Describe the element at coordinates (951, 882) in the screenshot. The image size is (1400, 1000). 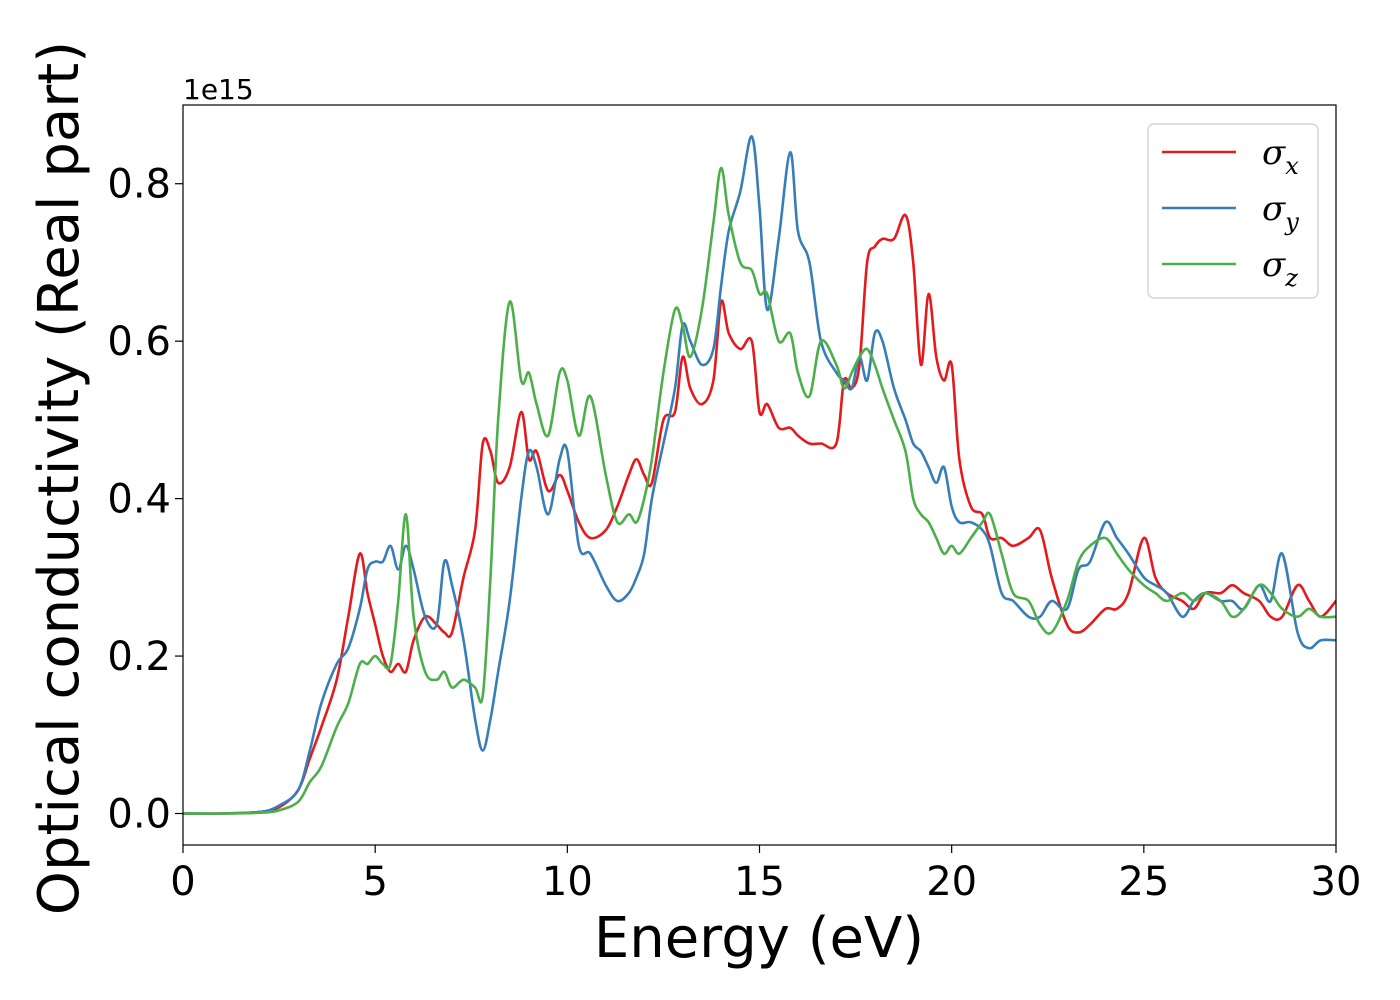
I see `x-tick-label: 20` at that location.